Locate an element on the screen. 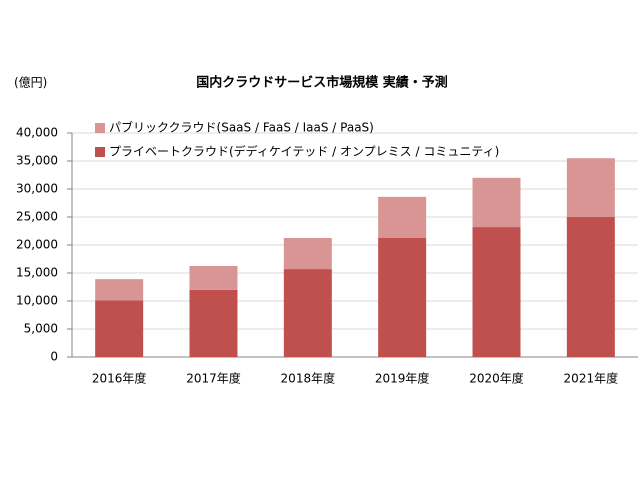 Image resolution: width=640 pixels, height=480 pixels. x-tick-label: 2019年度 is located at coordinates (402, 378).